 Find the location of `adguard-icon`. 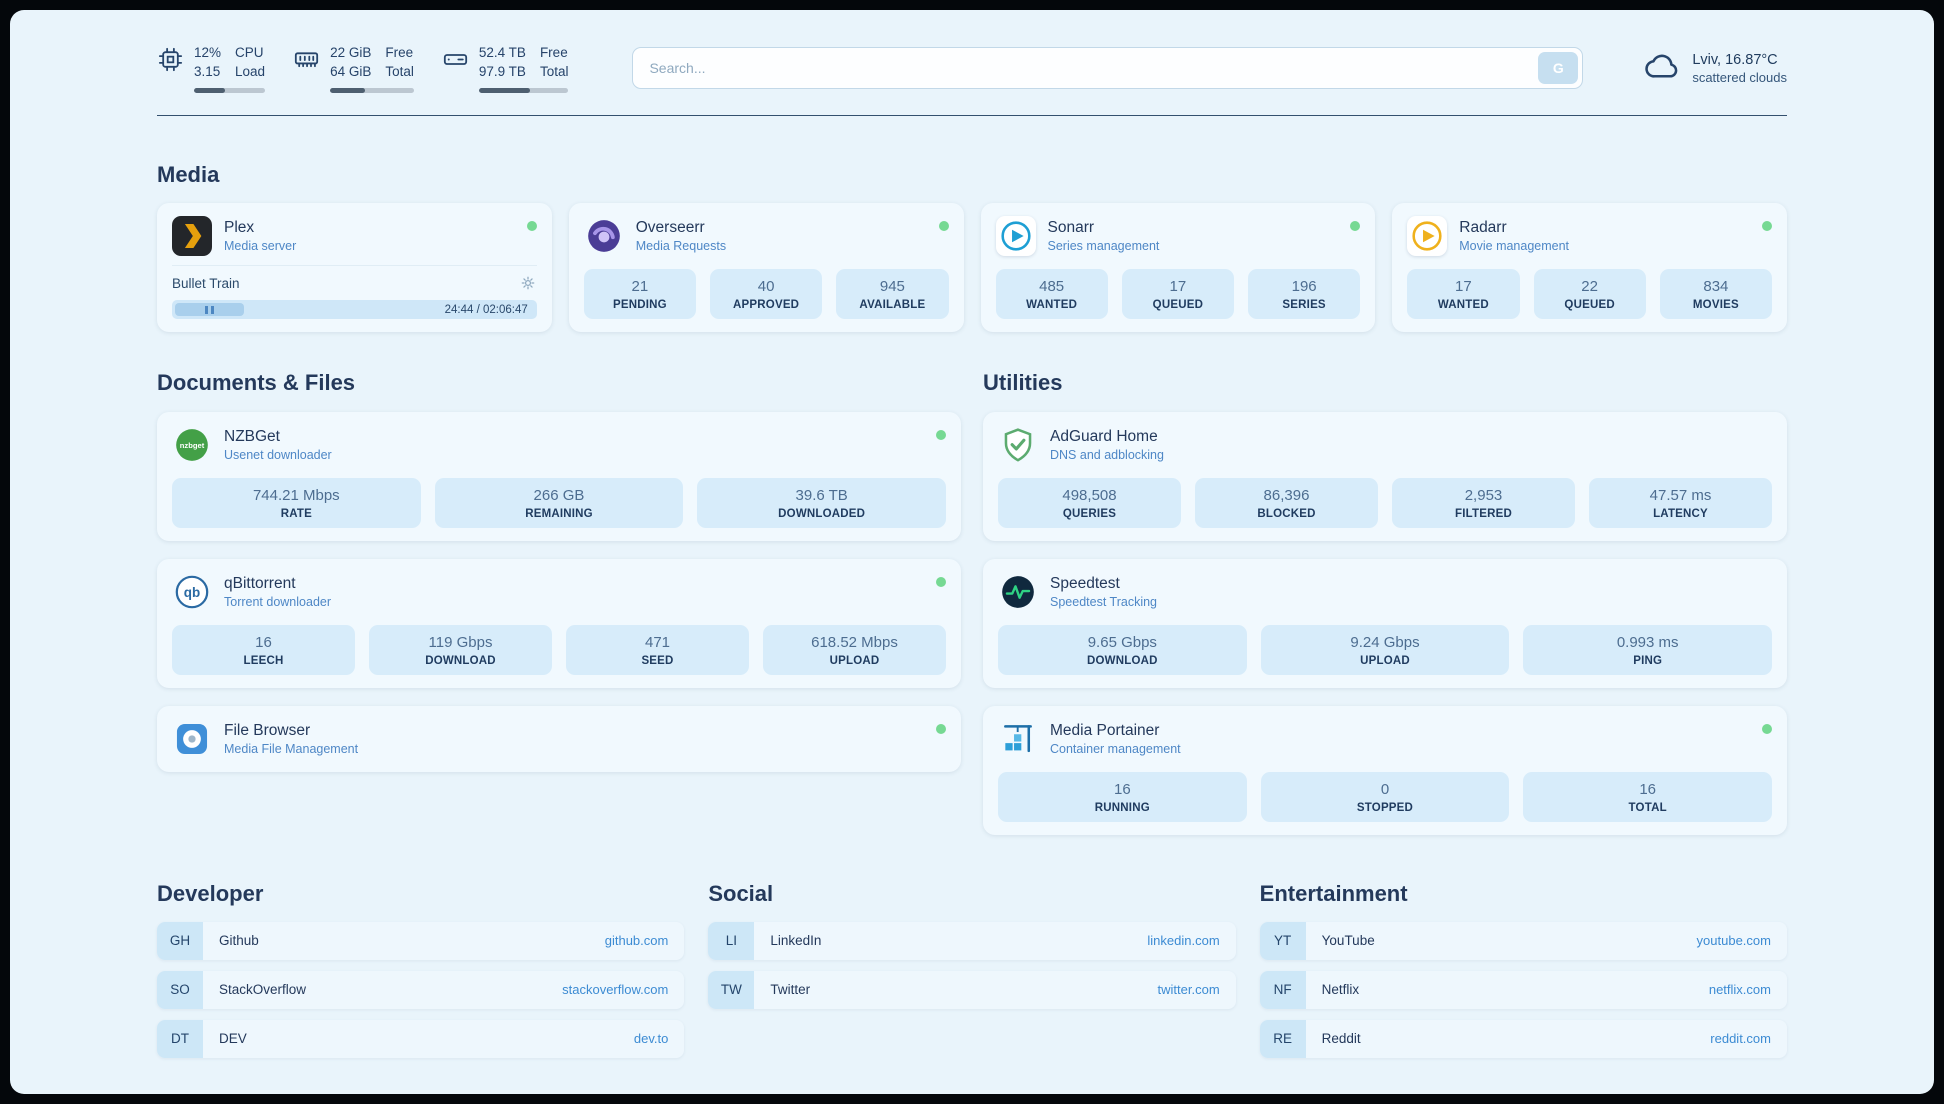

adguard-icon is located at coordinates (1018, 445).